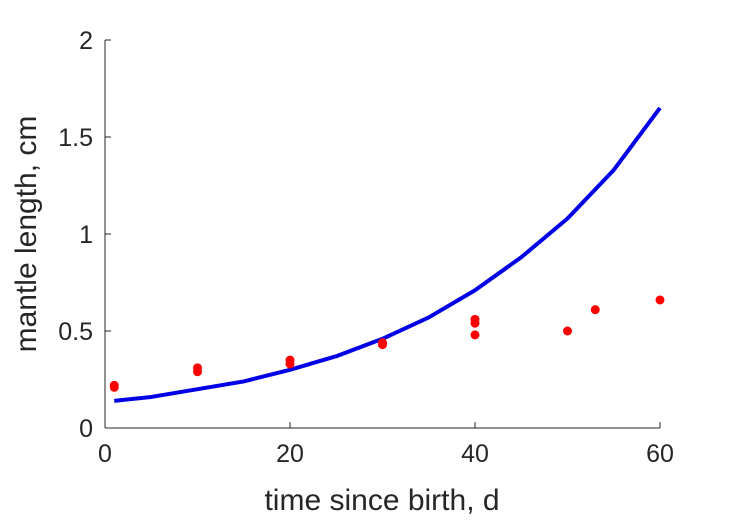 The image size is (729, 521). What do you see at coordinates (475, 454) in the screenshot?
I see `x-tick-label: 40` at bounding box center [475, 454].